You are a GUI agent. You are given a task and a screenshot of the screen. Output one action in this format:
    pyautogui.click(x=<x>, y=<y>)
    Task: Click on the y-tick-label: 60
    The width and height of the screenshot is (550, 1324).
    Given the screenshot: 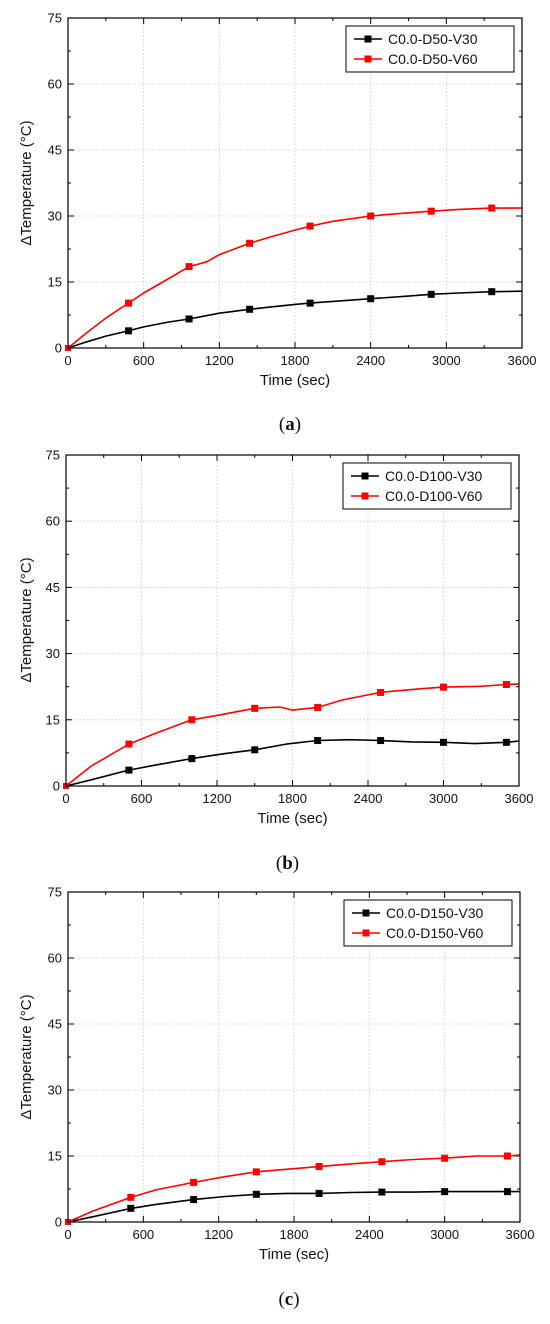 What is the action you would take?
    pyautogui.click(x=53, y=521)
    